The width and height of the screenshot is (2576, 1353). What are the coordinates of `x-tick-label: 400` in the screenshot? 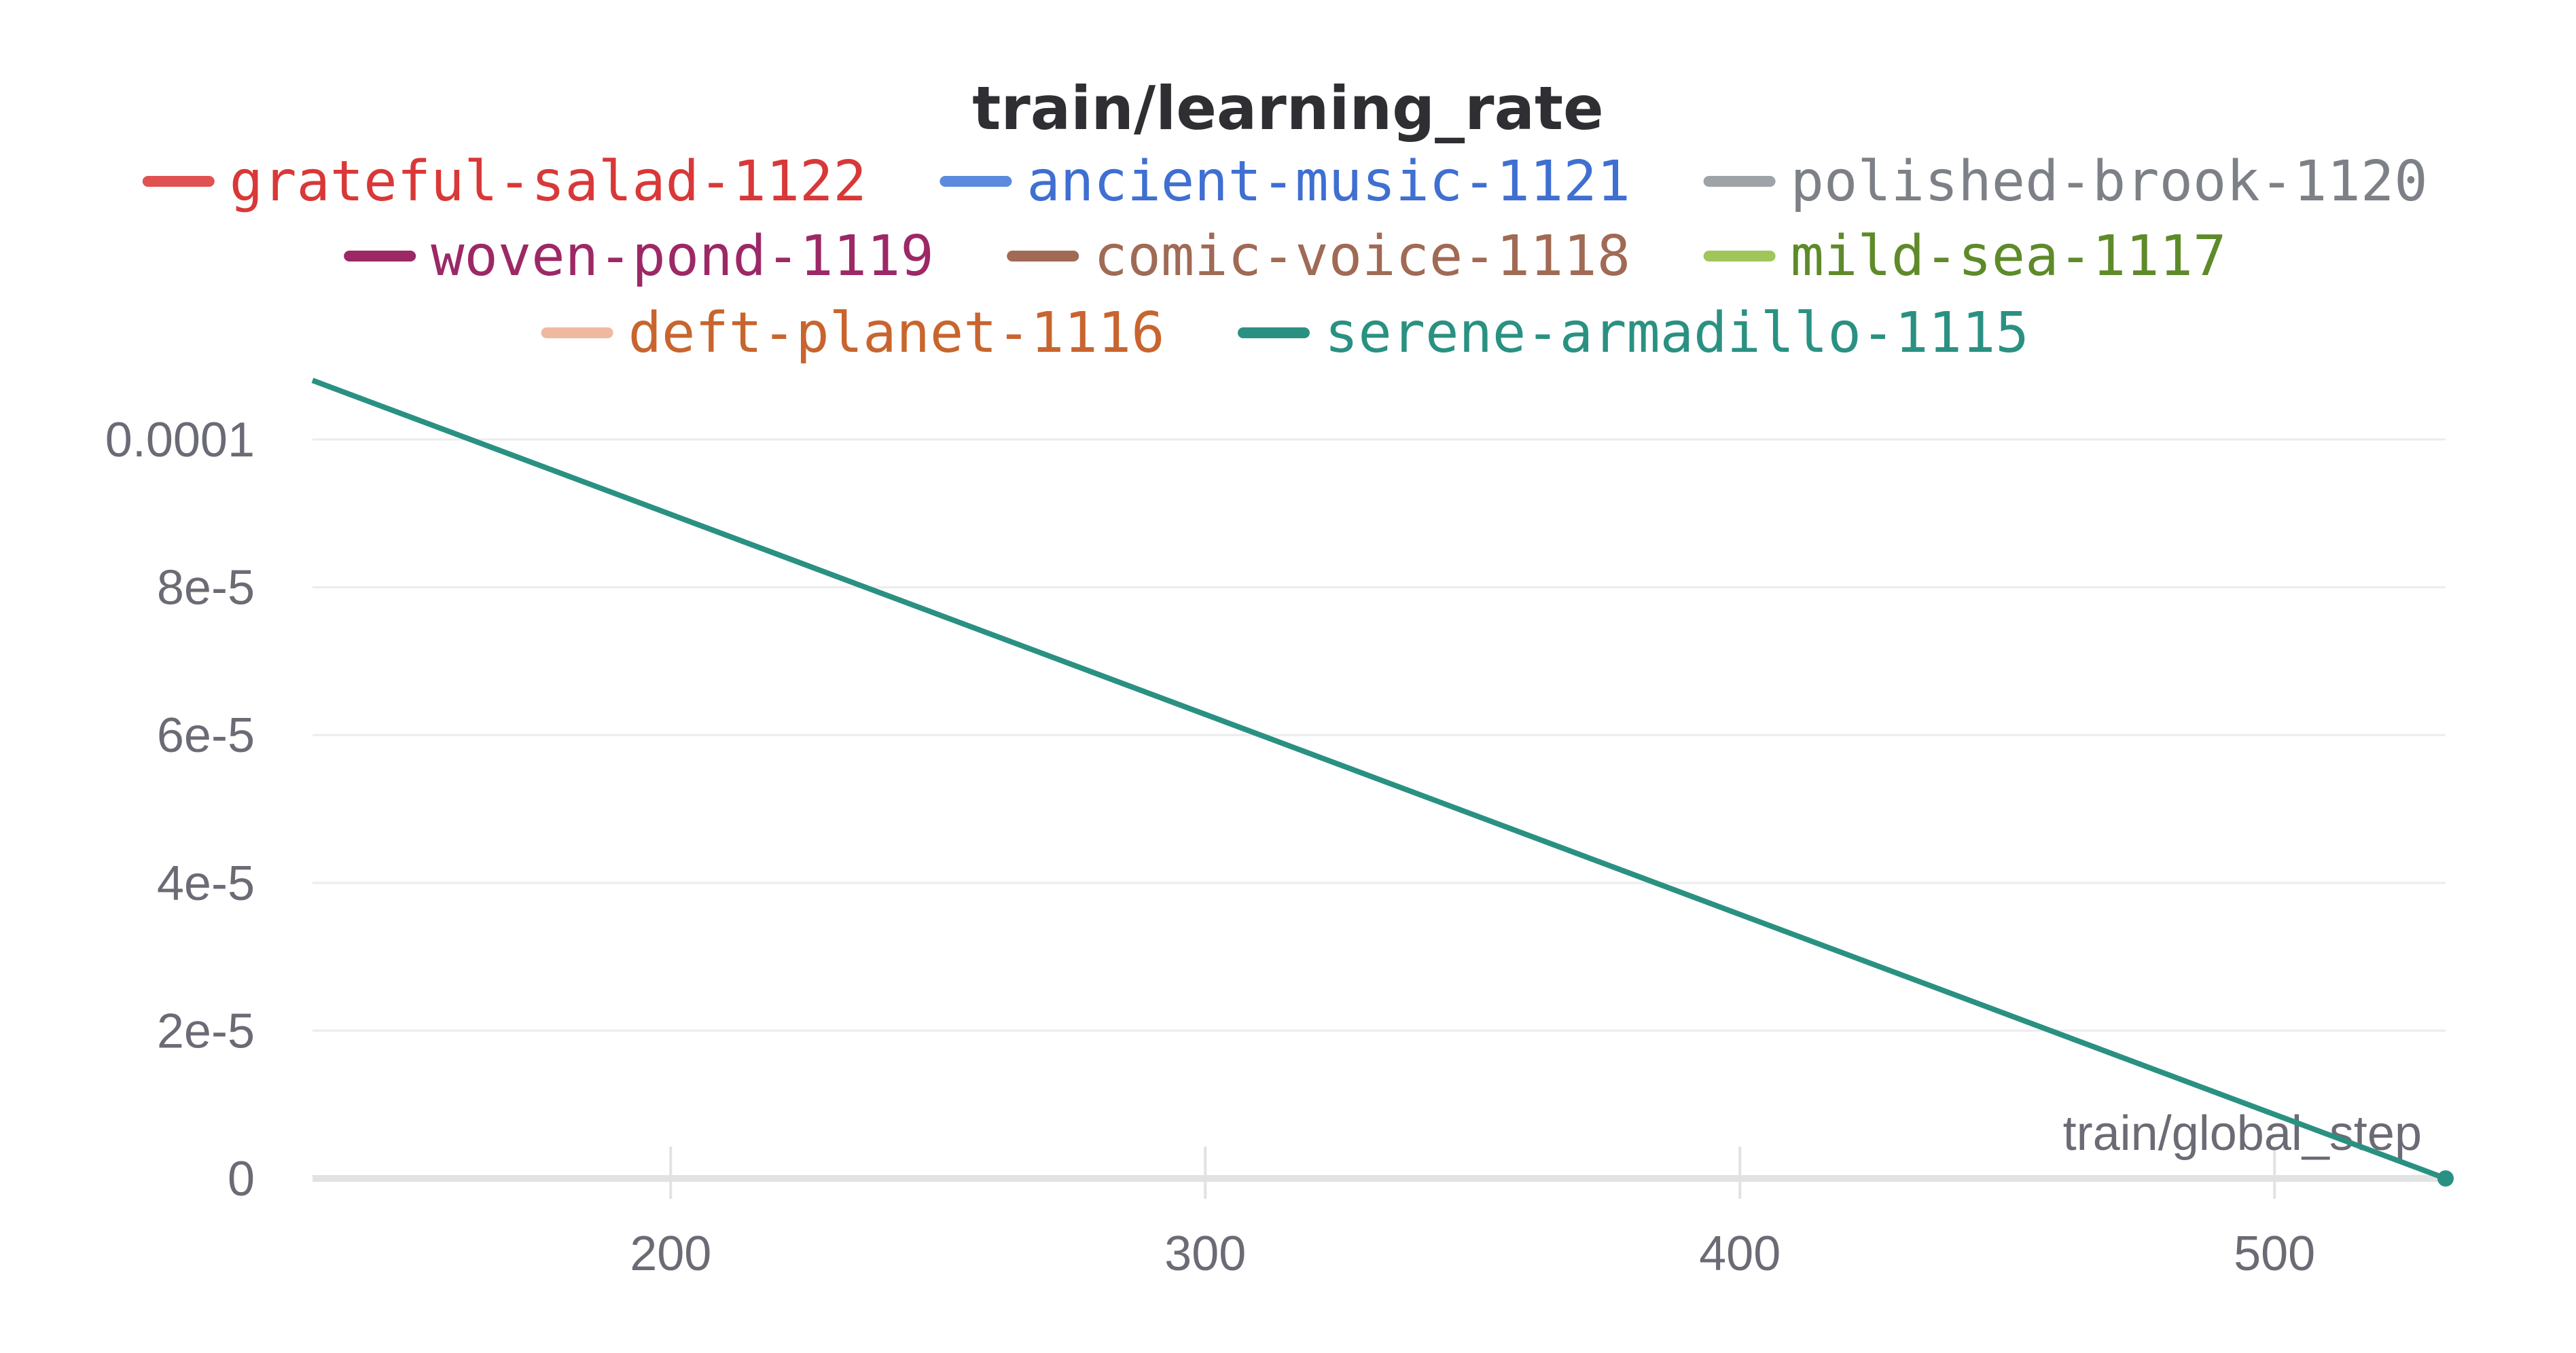 It's located at (1740, 1254).